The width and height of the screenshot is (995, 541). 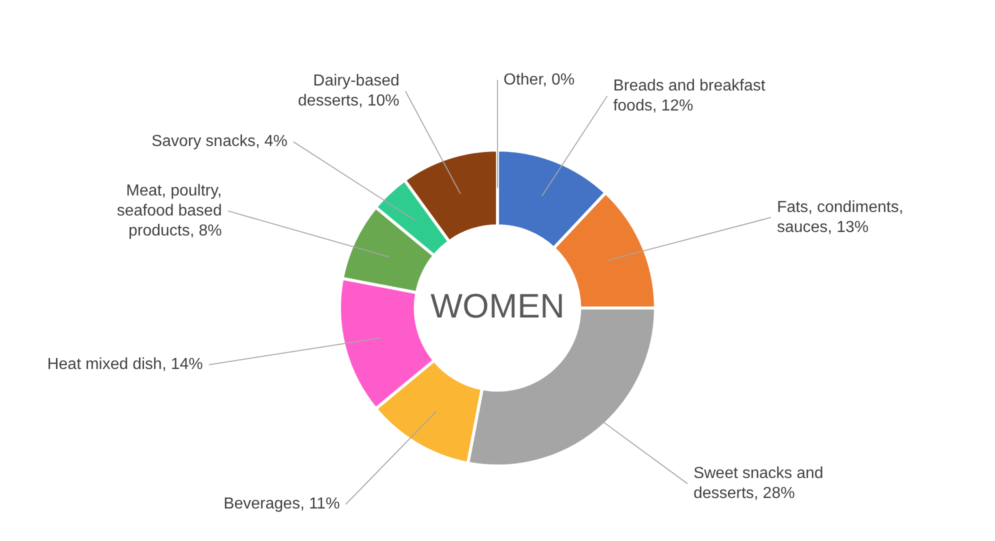 What do you see at coordinates (840, 217) in the screenshot?
I see `slice-label: Fats, condiments, sauces, 13%` at bounding box center [840, 217].